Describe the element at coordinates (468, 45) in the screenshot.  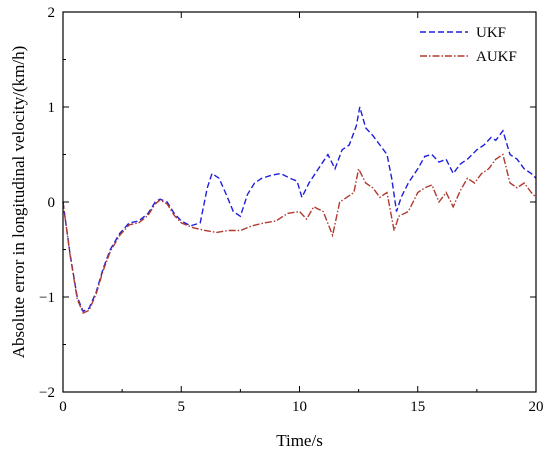
I see `legend: UKF AUKF` at that location.